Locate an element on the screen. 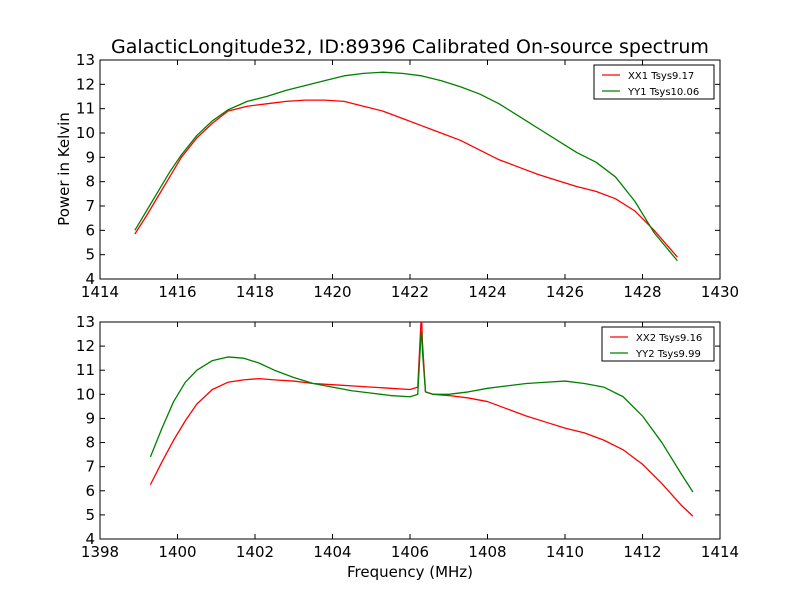 This screenshot has width=800, height=600. x-tick-label: 1426 is located at coordinates (565, 292).